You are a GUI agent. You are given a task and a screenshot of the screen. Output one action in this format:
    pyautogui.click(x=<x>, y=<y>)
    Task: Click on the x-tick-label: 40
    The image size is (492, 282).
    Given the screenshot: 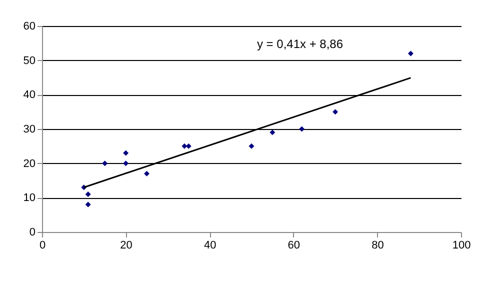 What is the action you would take?
    pyautogui.click(x=210, y=246)
    